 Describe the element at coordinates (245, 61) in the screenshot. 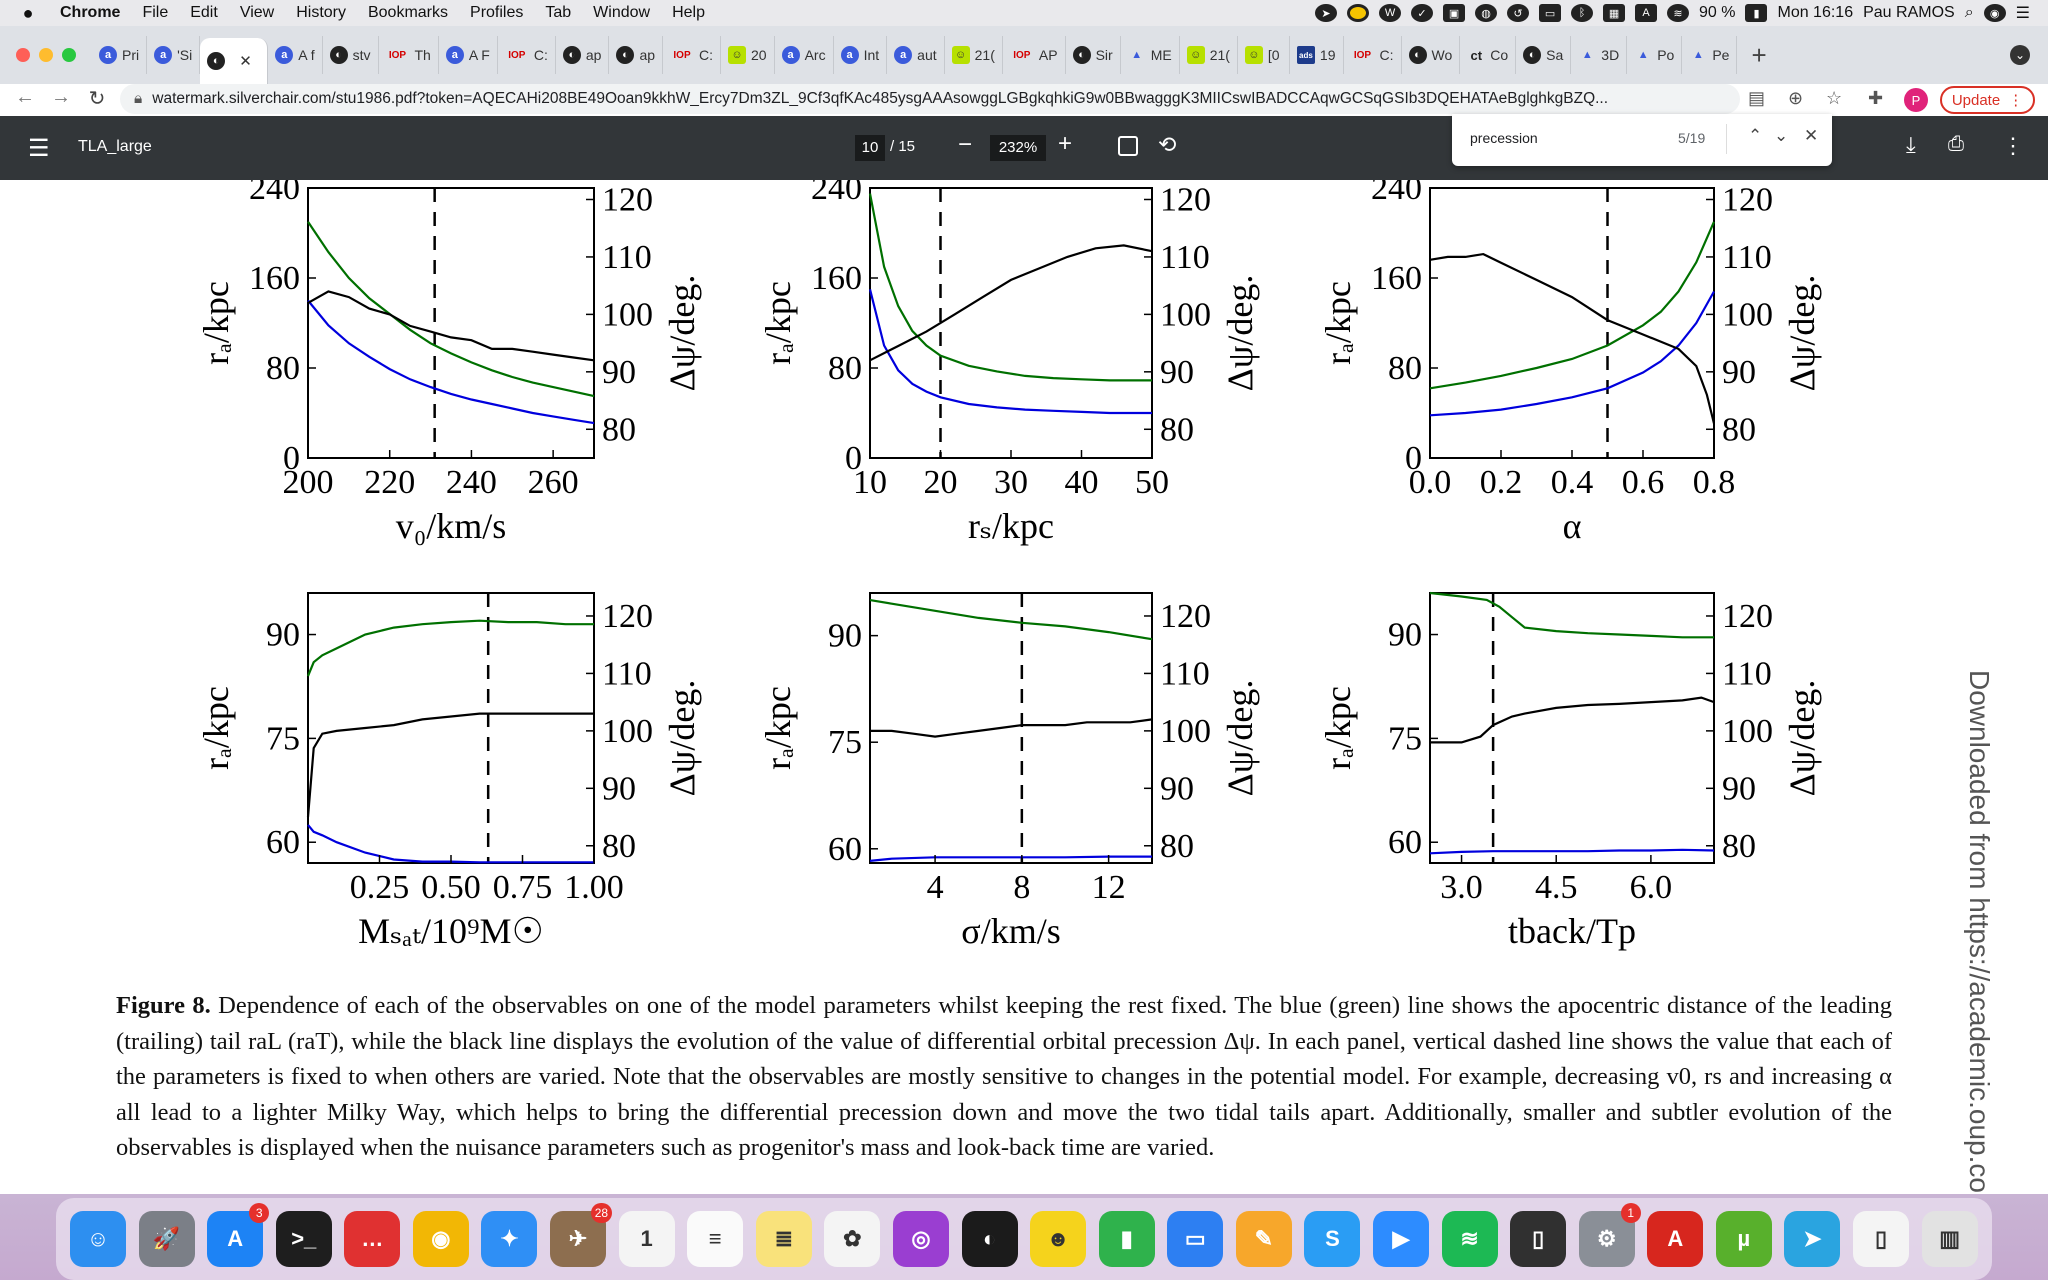

I see `tab-close-icon: ✕` at that location.